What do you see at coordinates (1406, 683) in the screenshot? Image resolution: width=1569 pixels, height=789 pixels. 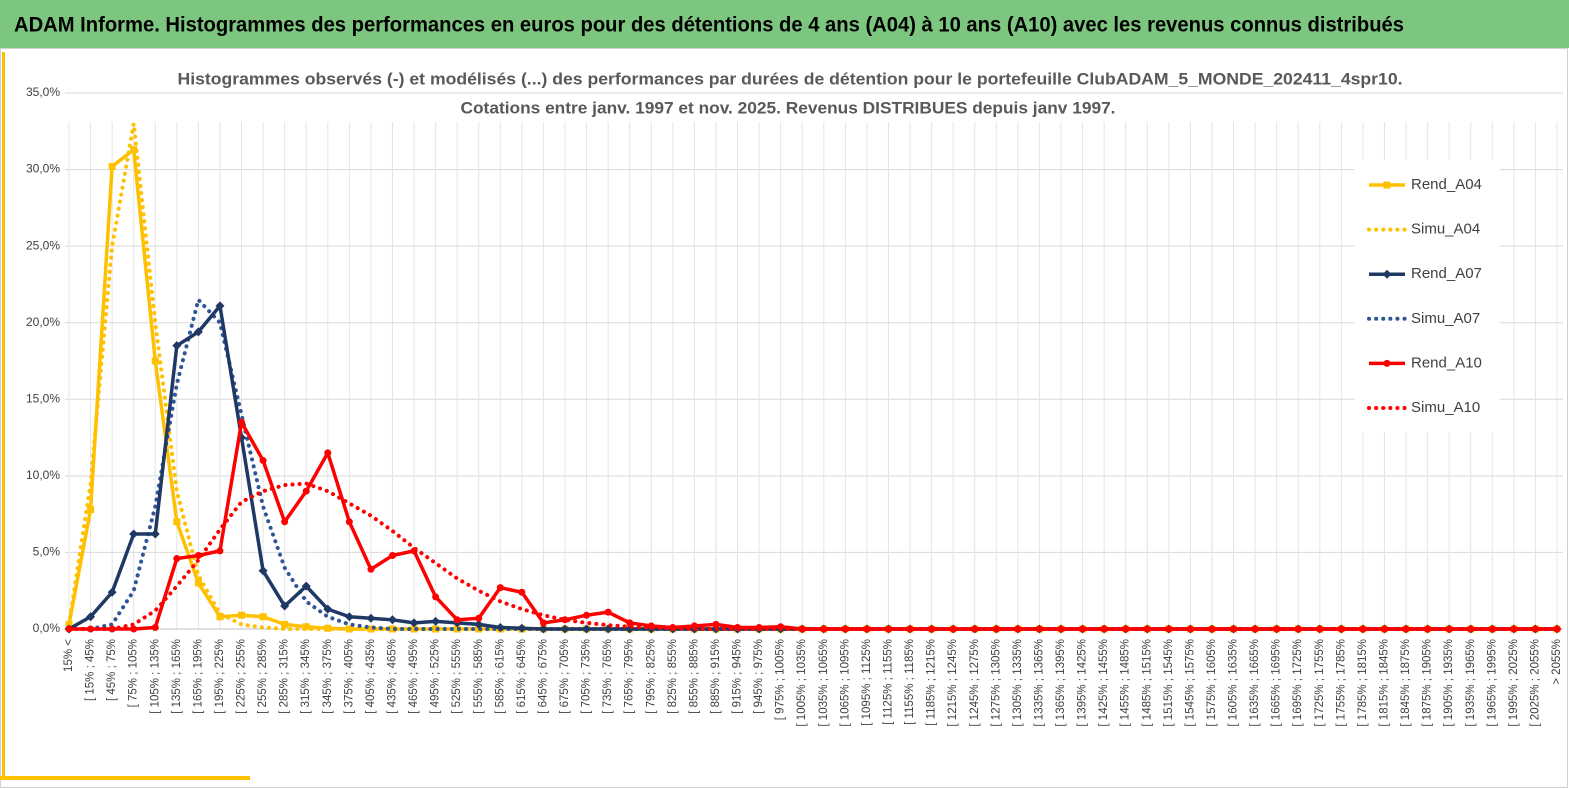 I see `x-tick-label: [ 1845% ; 1875%` at bounding box center [1406, 683].